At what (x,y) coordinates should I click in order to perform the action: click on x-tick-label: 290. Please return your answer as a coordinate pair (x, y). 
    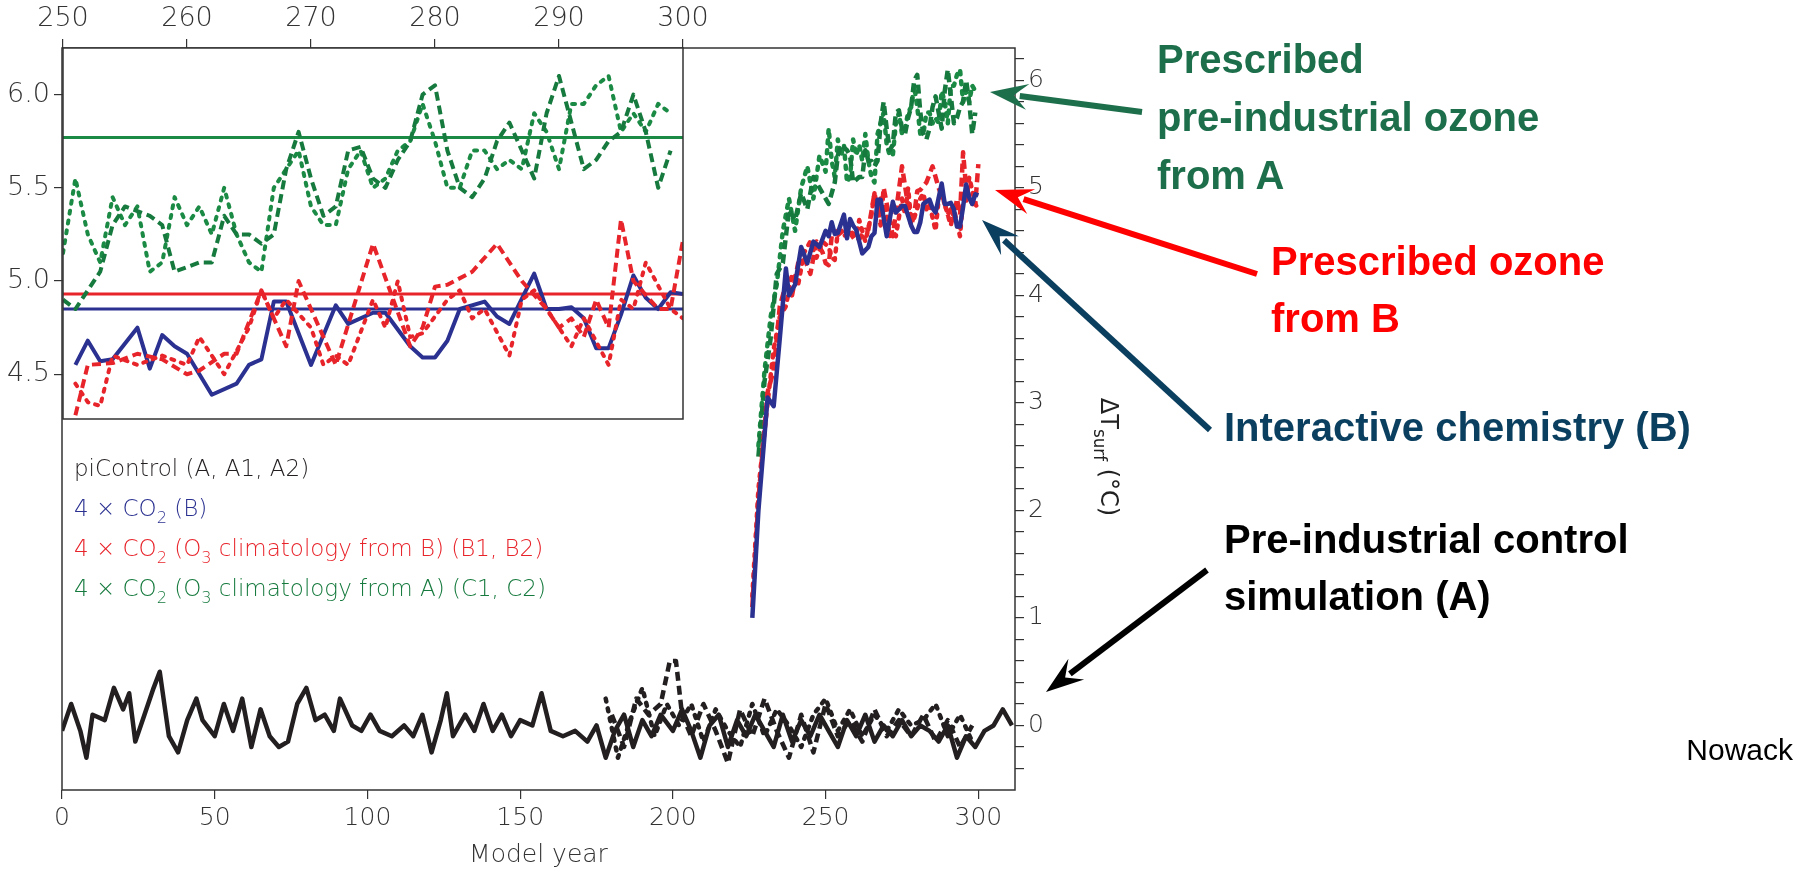
    Looking at the image, I should click on (559, 16).